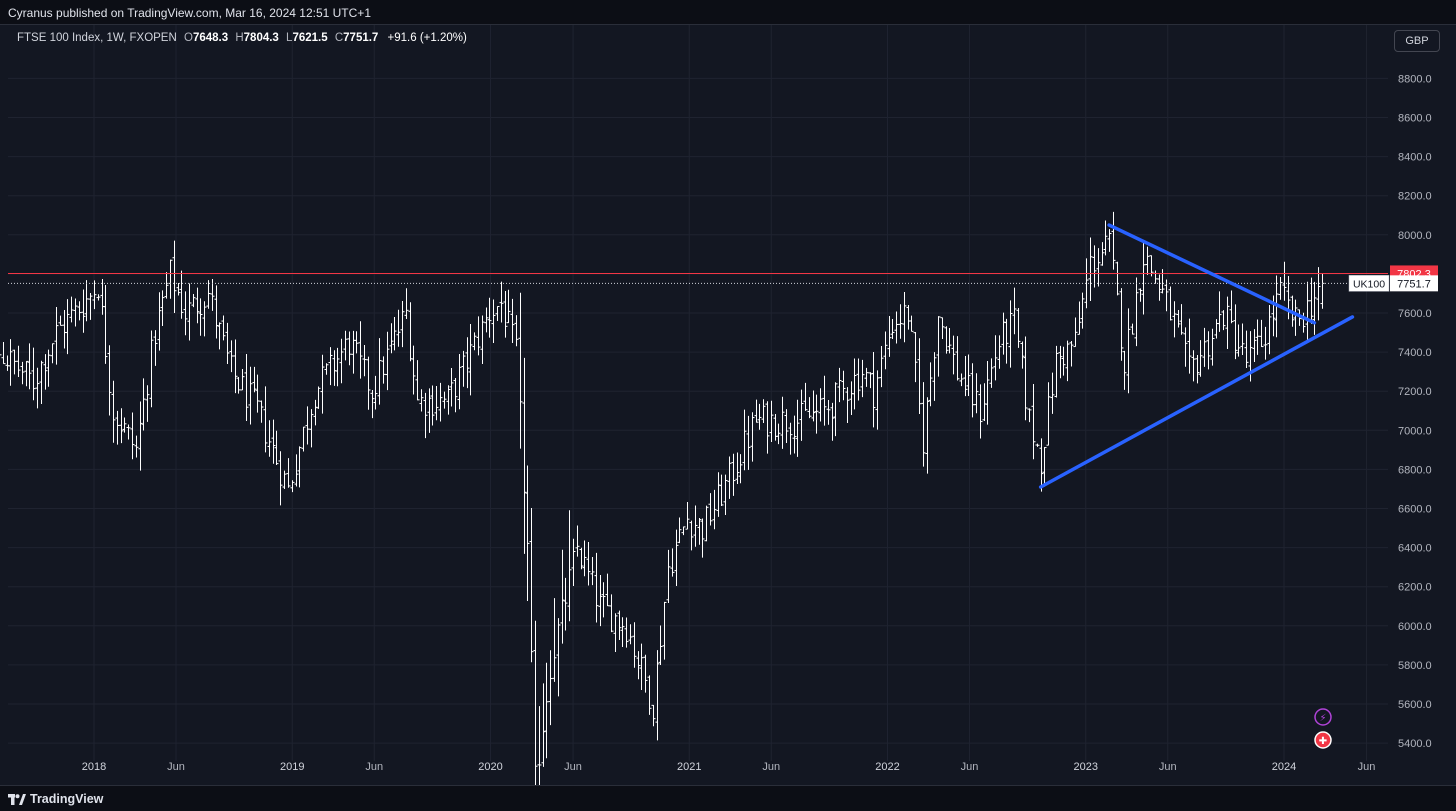 This screenshot has width=1456, height=811. What do you see at coordinates (1196, 402) in the screenshot?
I see `trendline-lower` at bounding box center [1196, 402].